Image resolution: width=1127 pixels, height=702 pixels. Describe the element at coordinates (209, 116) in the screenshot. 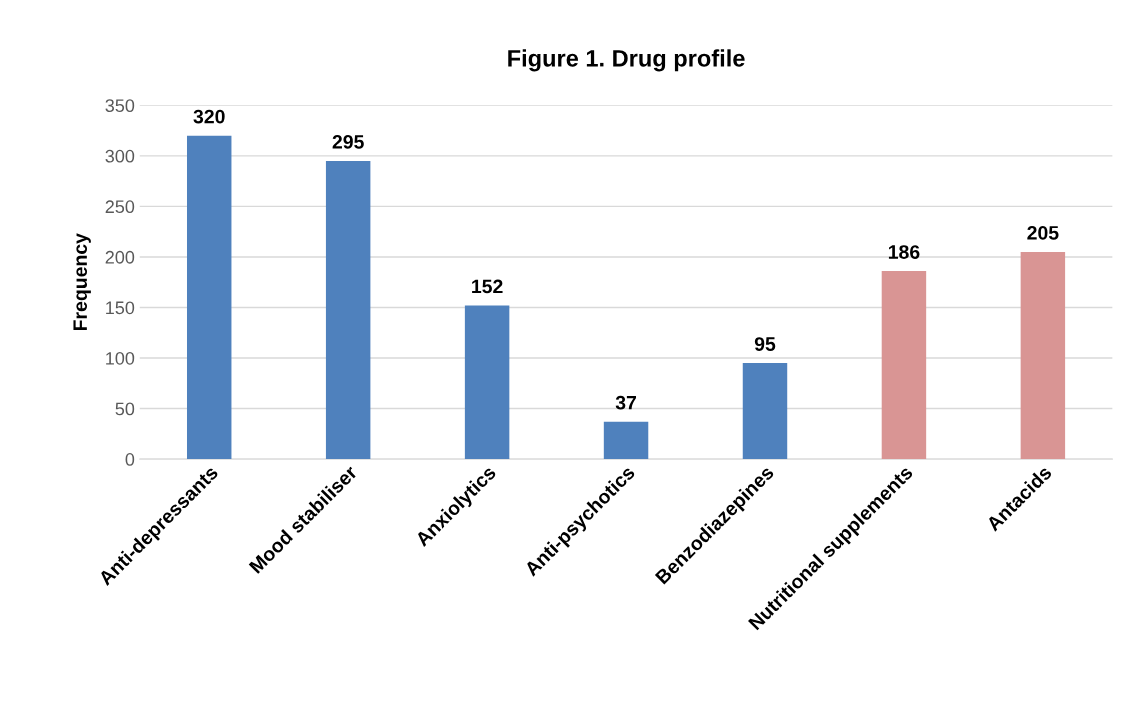

I see `data-label: 320` at that location.